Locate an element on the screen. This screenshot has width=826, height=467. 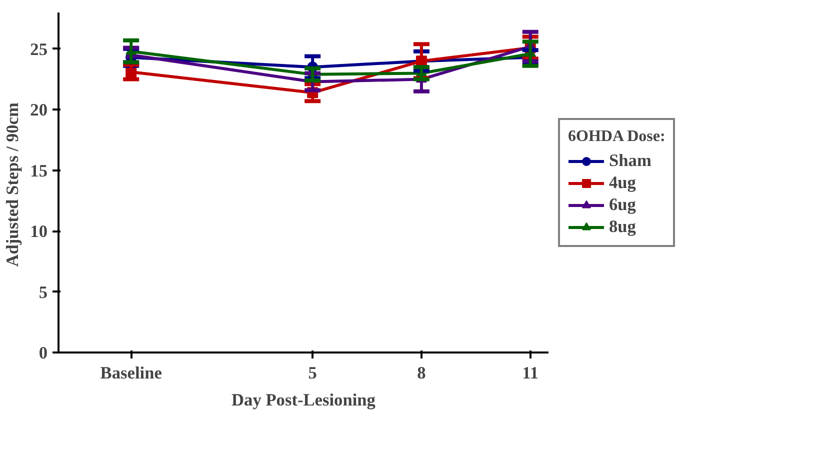
y-tick-label: 20 is located at coordinates (39, 110).